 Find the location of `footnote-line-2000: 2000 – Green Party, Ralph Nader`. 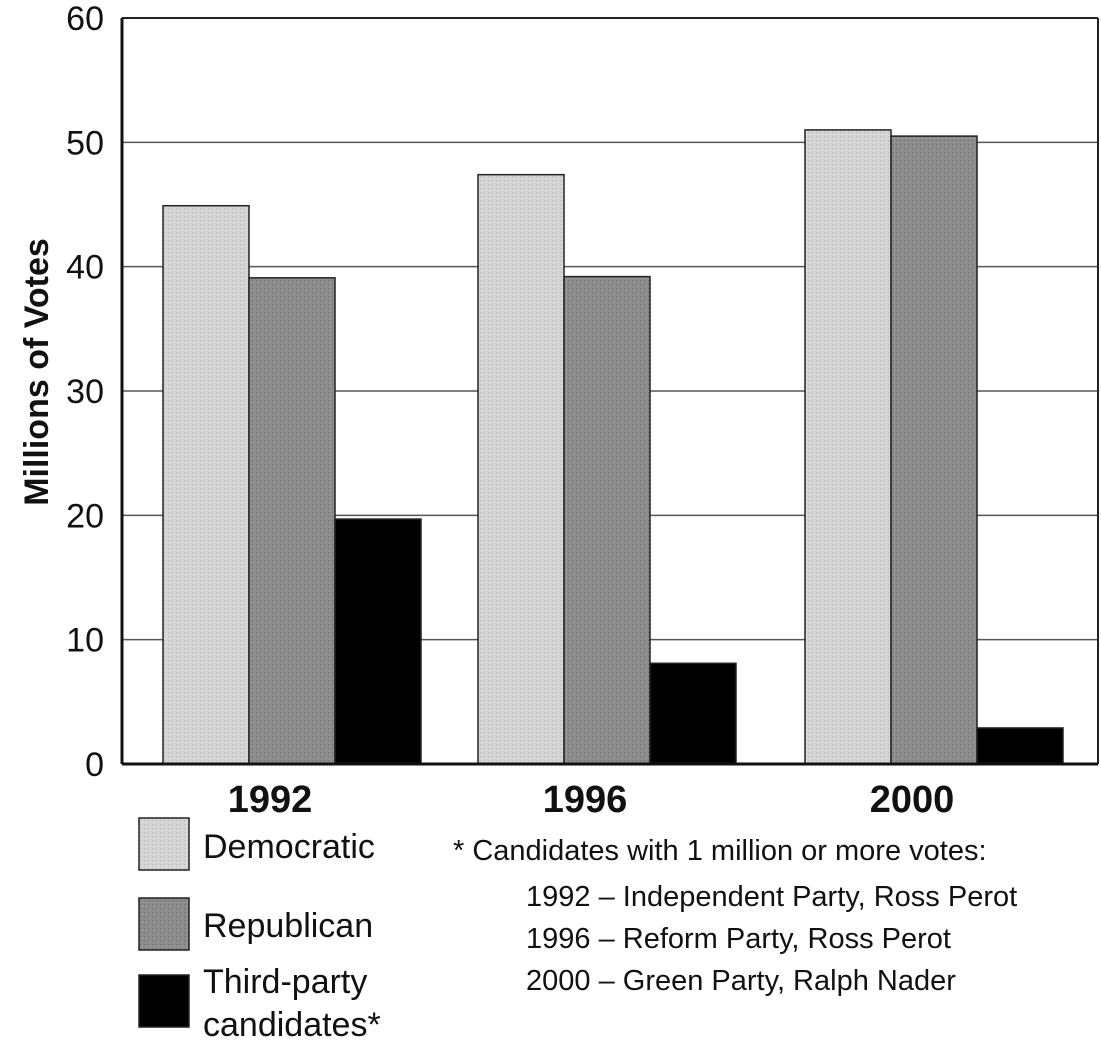

footnote-line-2000: 2000 – Green Party, Ralph Nader is located at coordinates (741, 981).